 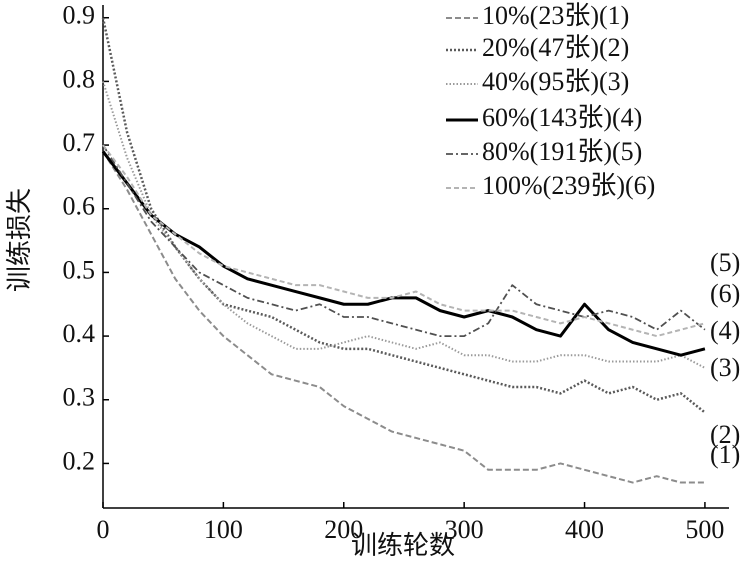 I want to click on x-tick-label: 500, so click(x=704, y=529).